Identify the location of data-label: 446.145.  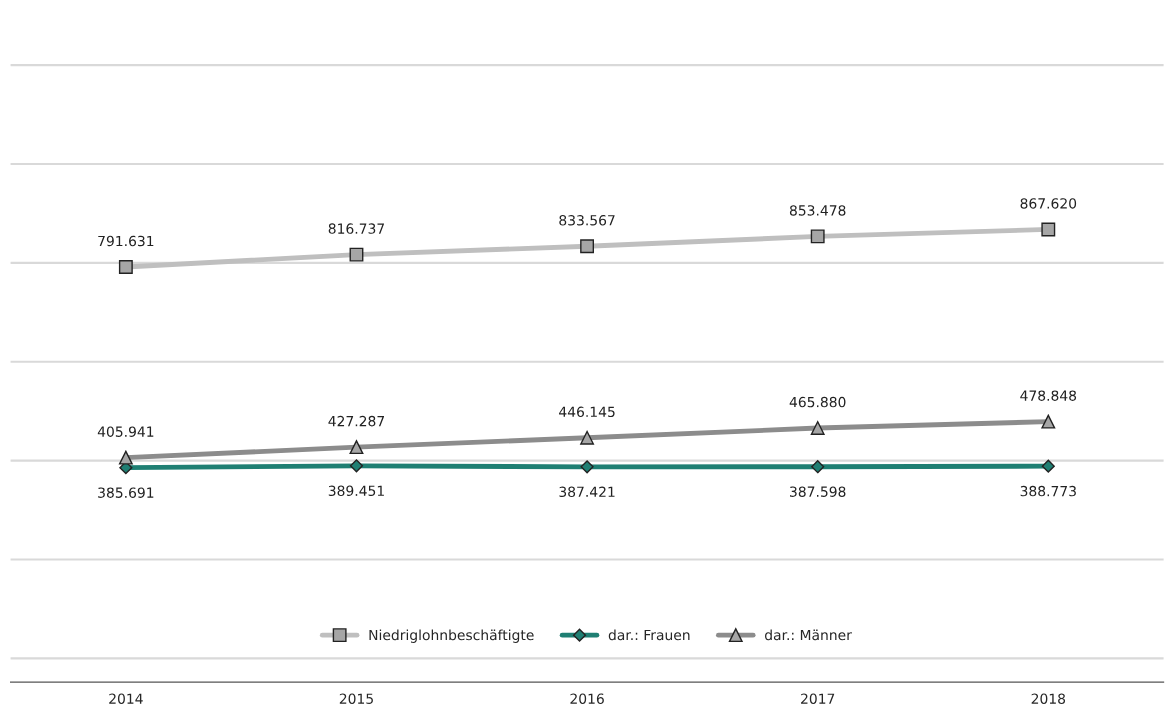
(587, 412).